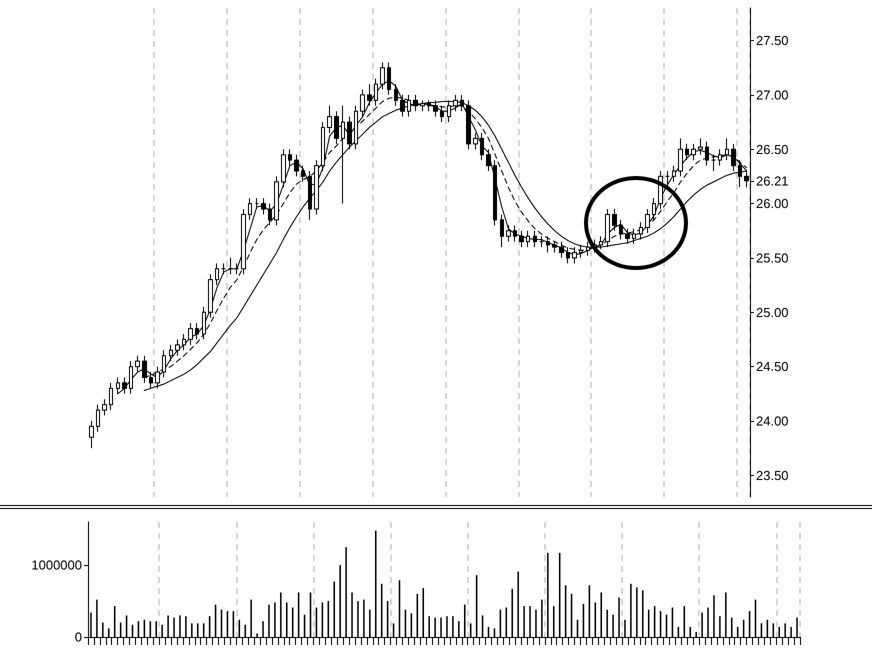 The image size is (872, 651). What do you see at coordinates (772, 94) in the screenshot?
I see `y-tick-label: 27.00` at bounding box center [772, 94].